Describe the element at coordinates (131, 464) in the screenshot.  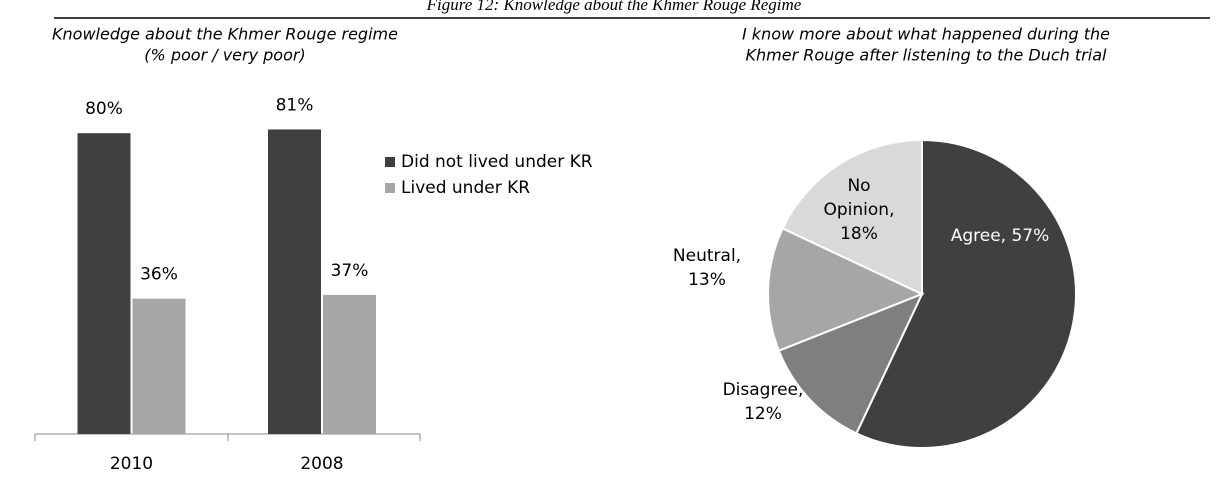
I see `x-tick-label: 2010` at that location.